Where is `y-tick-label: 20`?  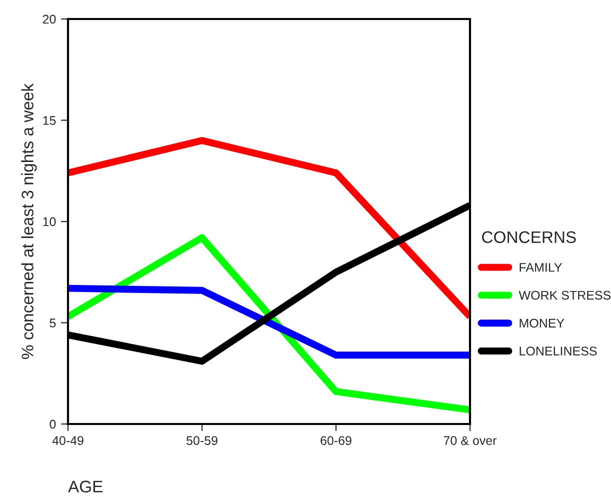
y-tick-label: 20 is located at coordinates (49, 19).